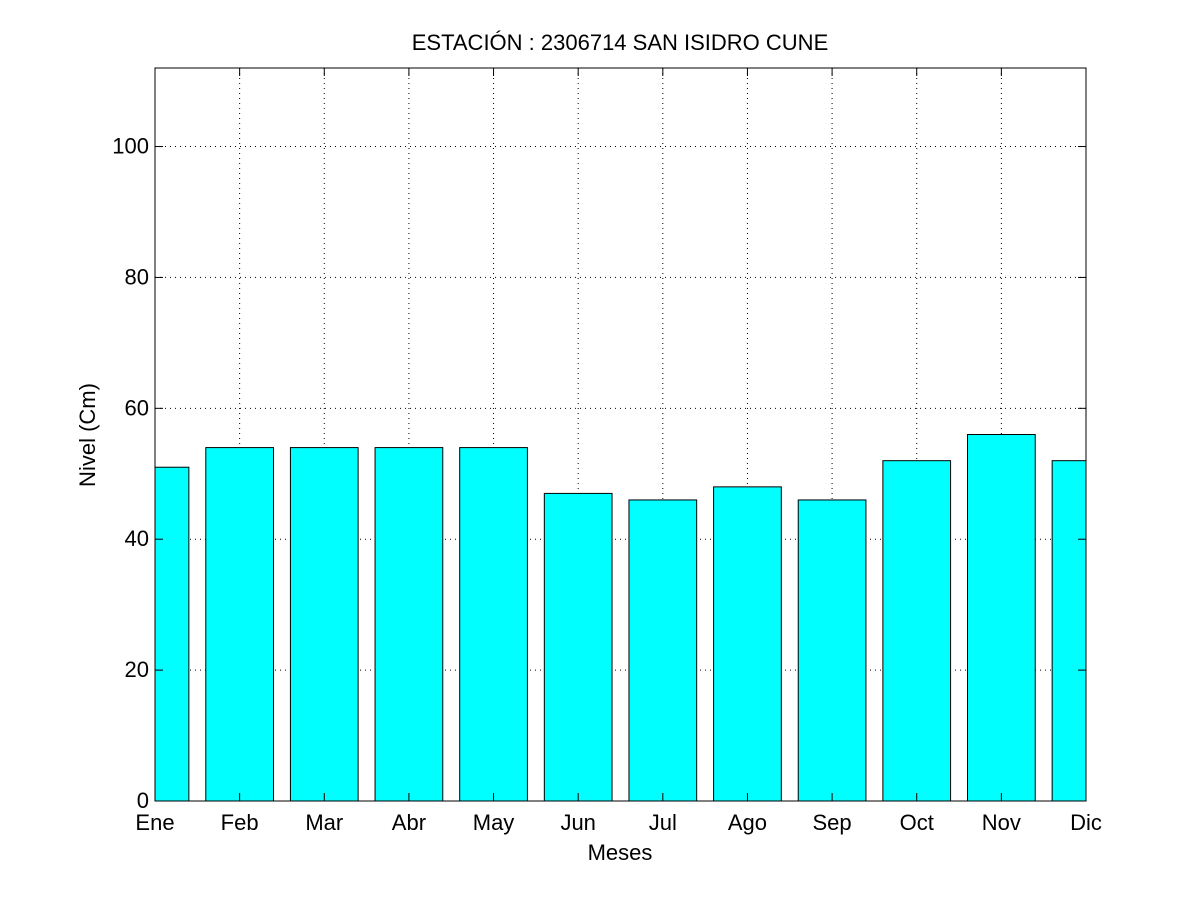  What do you see at coordinates (324, 822) in the screenshot?
I see `x-tick-label-mar: Mar` at bounding box center [324, 822].